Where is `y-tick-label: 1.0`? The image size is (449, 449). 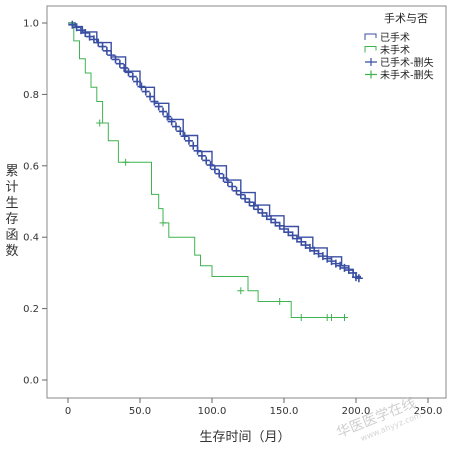
y-tick-label: 1.0 is located at coordinates (31, 24).